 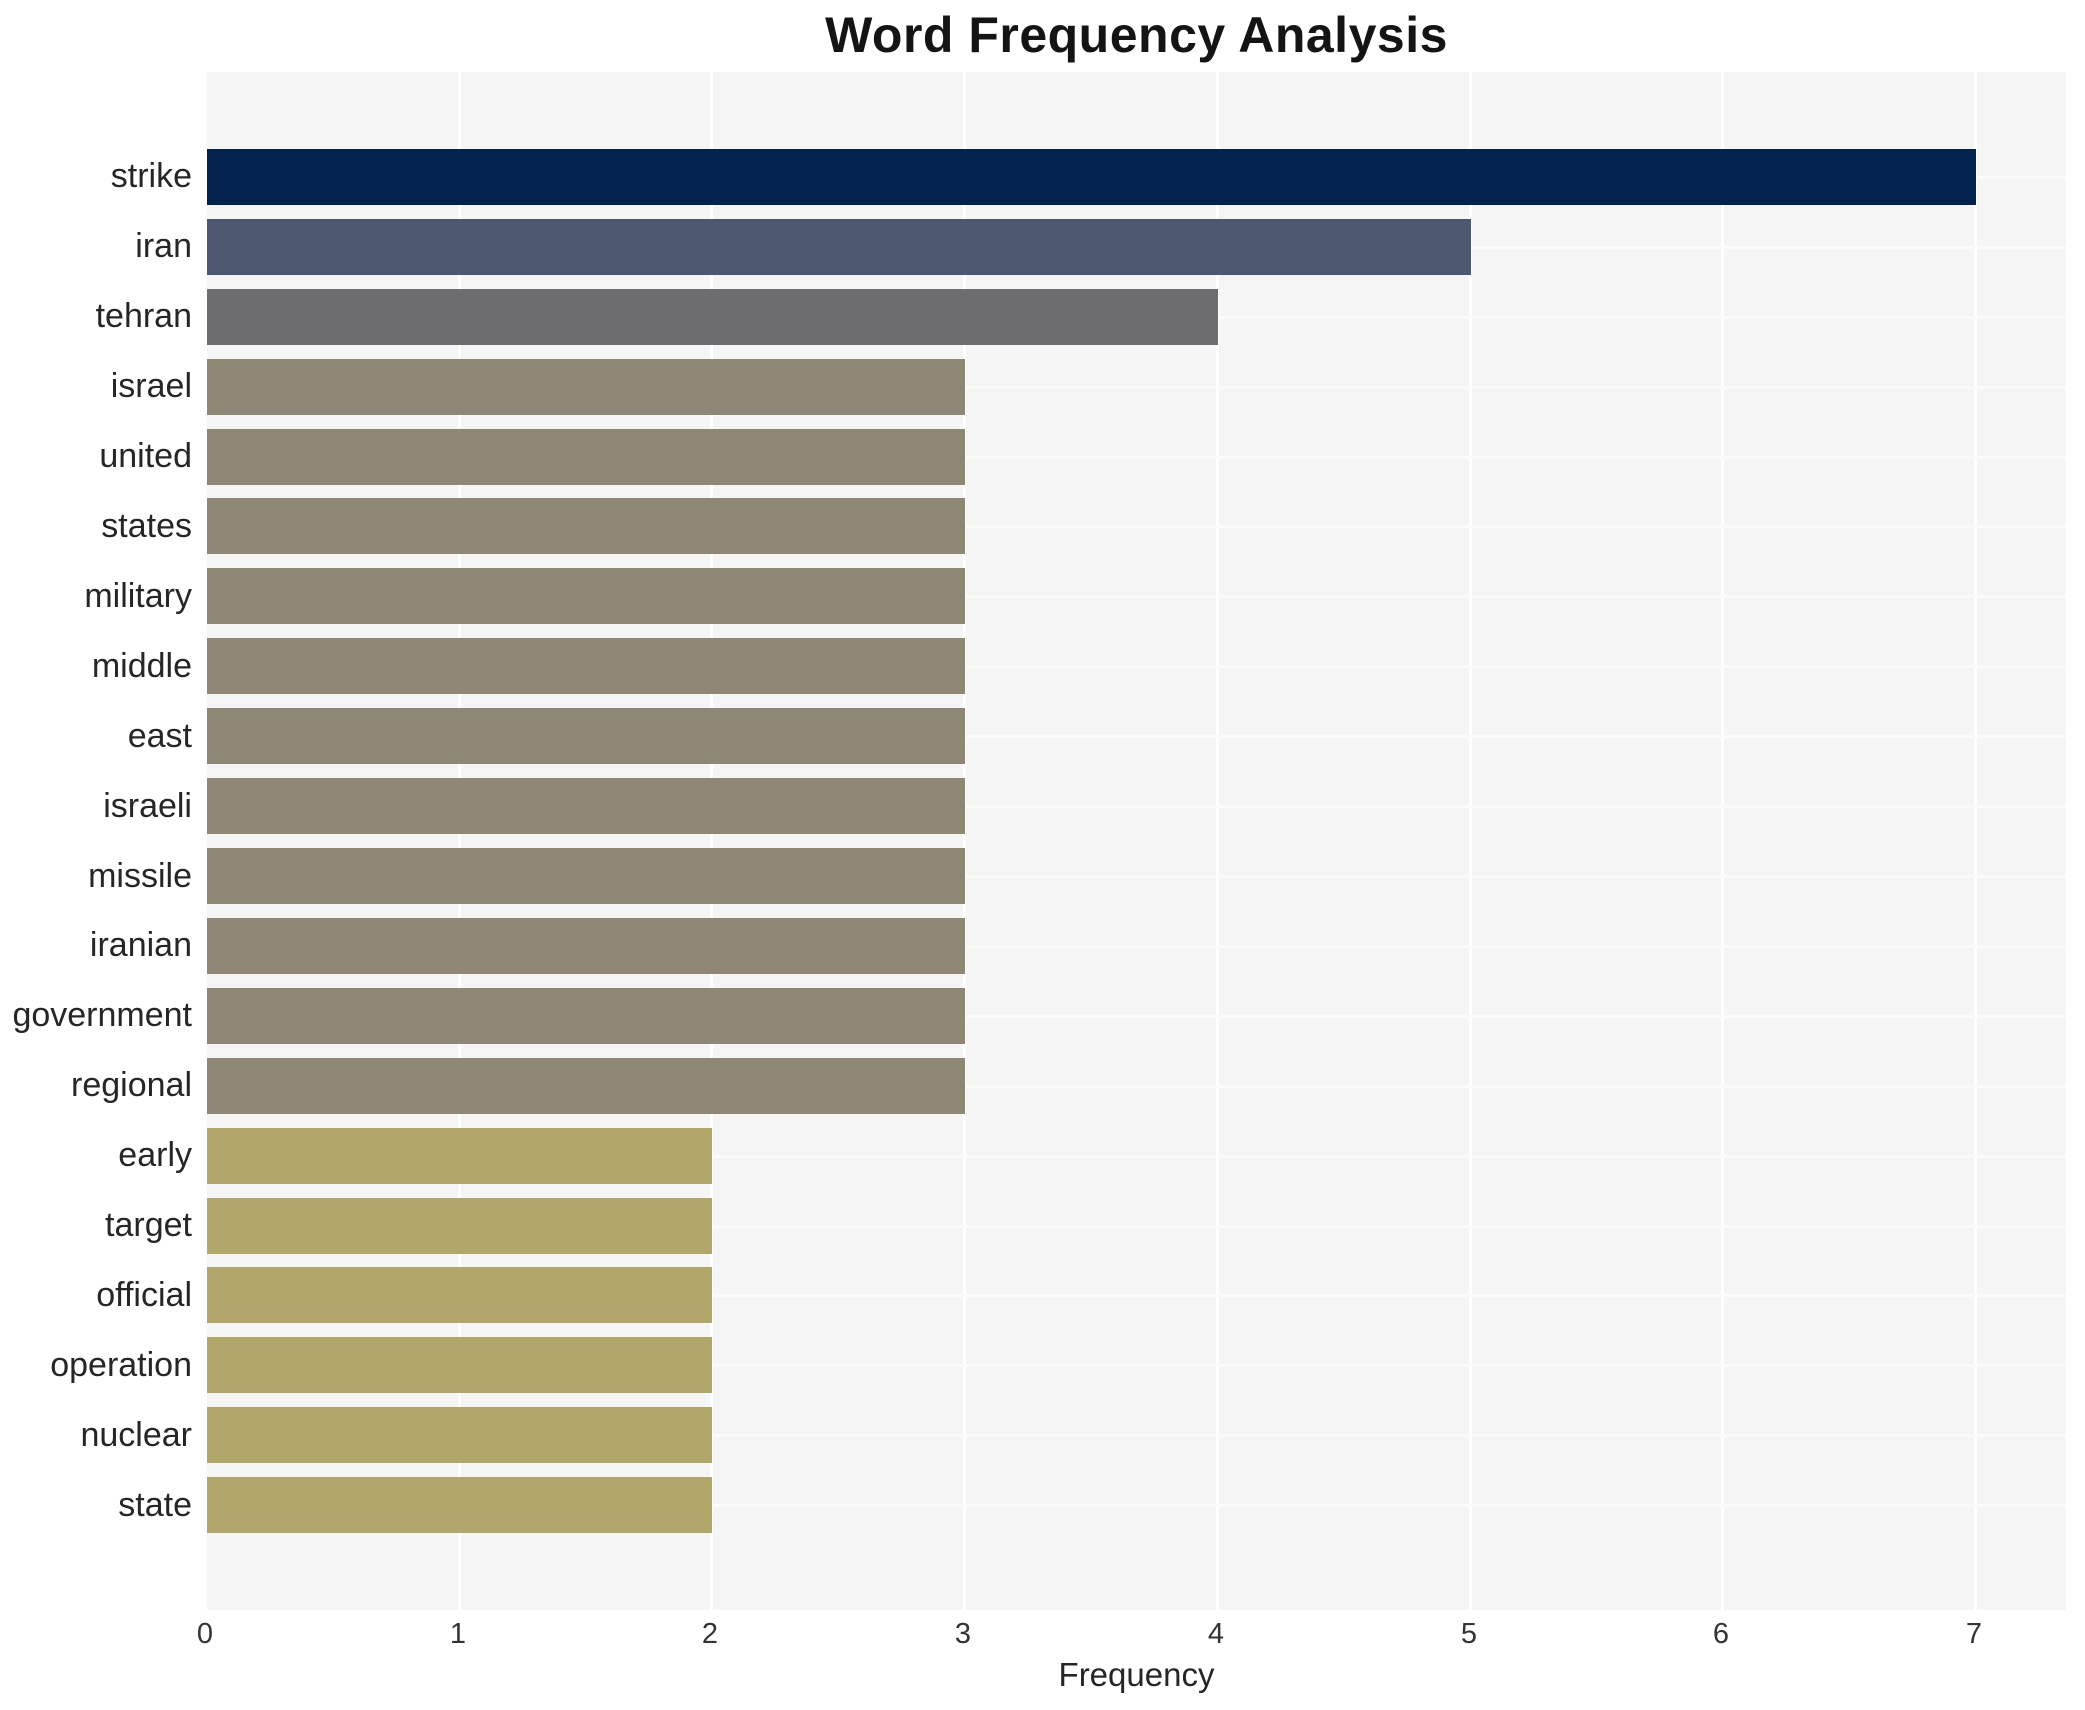 I want to click on chart-row: official, so click(x=1042, y=1296).